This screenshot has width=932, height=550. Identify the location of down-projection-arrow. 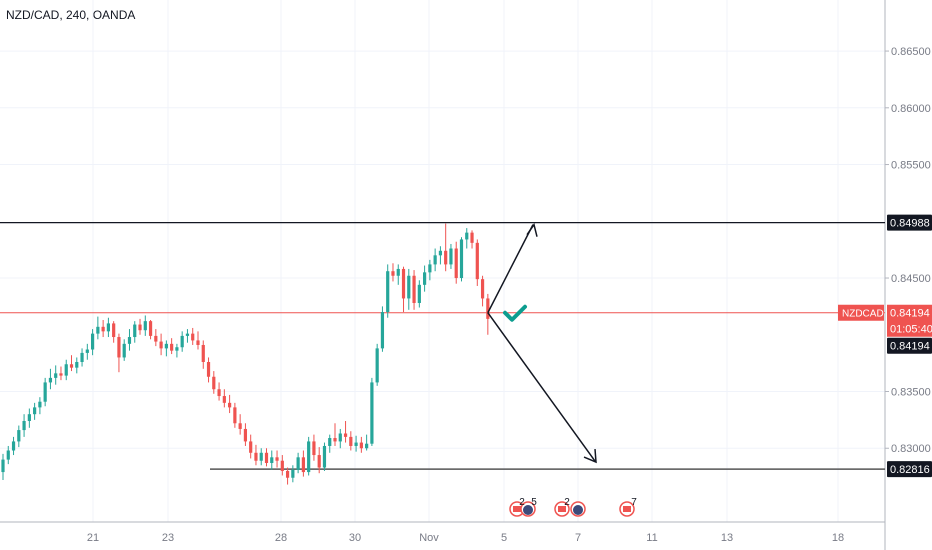
(541, 387).